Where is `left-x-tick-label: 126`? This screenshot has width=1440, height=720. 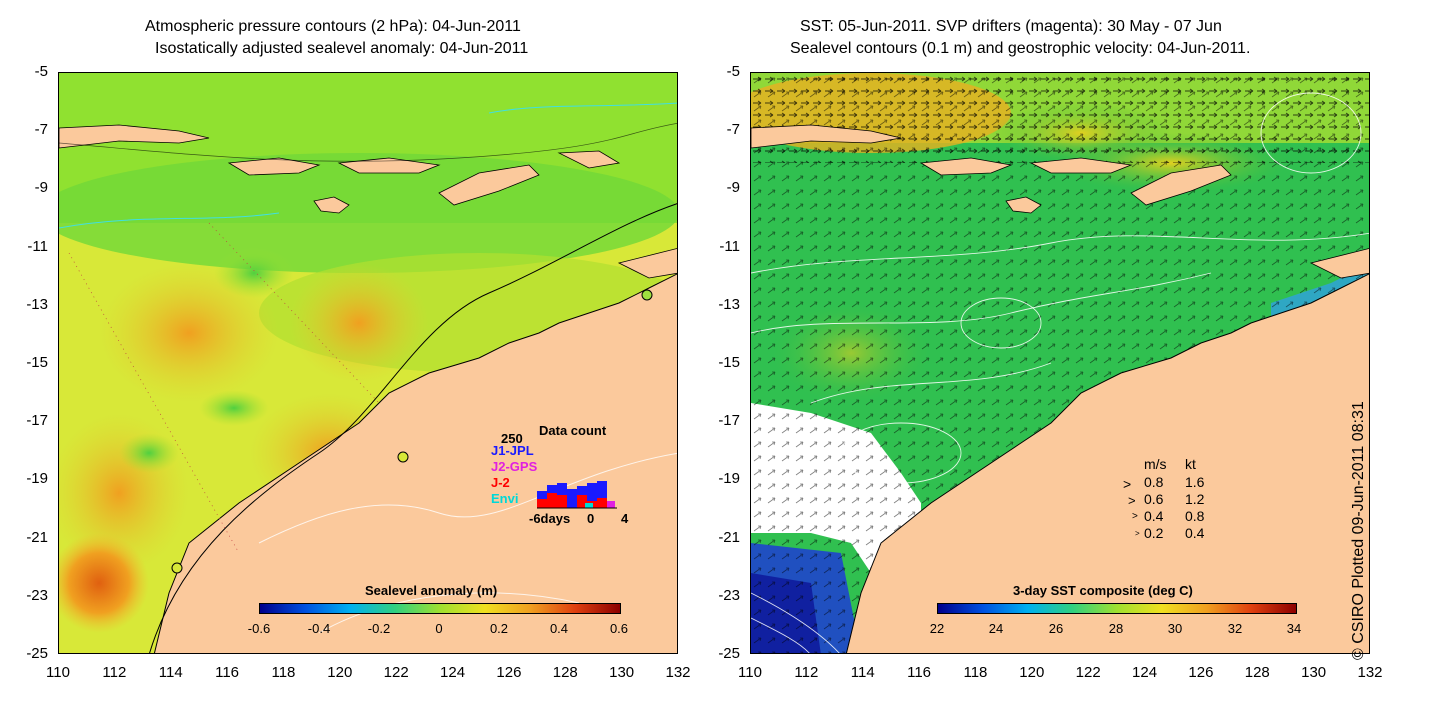
left-x-tick-label: 126 is located at coordinates (509, 672).